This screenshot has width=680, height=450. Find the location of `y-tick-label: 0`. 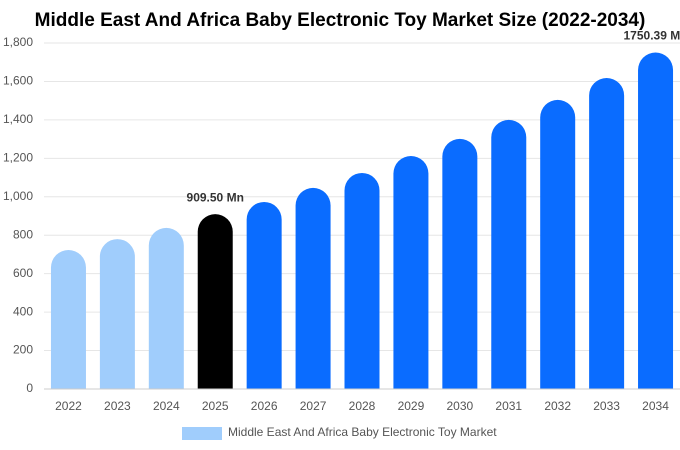

y-tick-label: 0 is located at coordinates (29, 388).